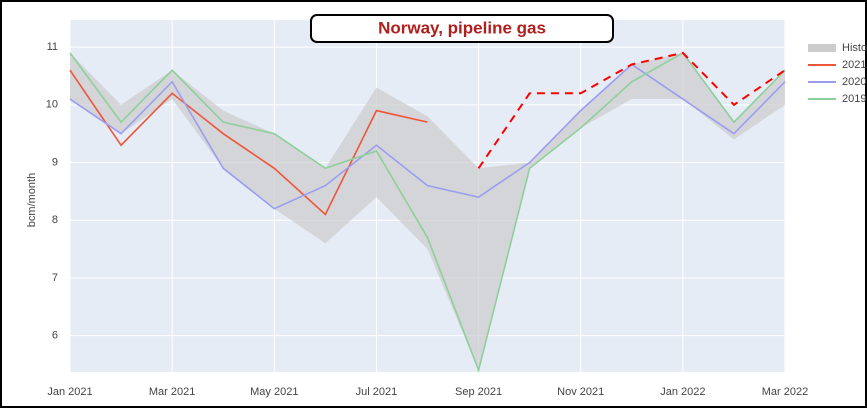 The width and height of the screenshot is (867, 408). I want to click on x-tick-label: Jan 2022, so click(682, 392).